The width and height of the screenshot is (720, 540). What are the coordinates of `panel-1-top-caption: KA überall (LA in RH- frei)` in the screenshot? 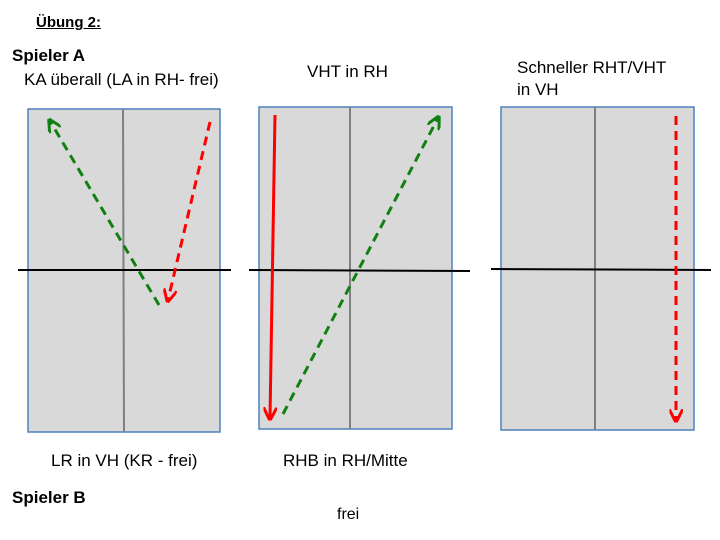 It's located at (121, 79).